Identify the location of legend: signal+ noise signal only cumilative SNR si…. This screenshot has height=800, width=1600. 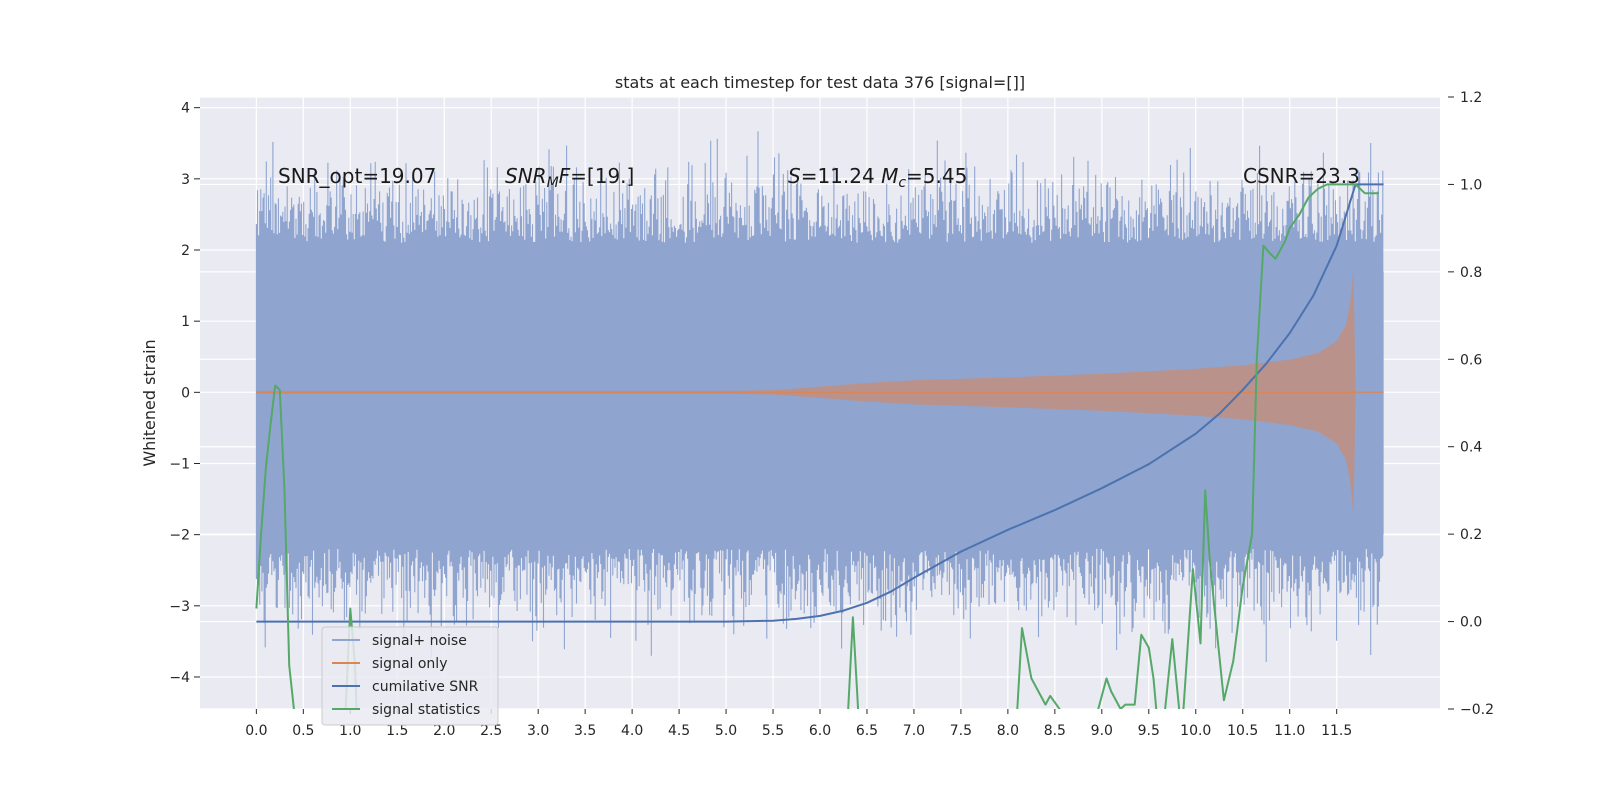
(410, 676).